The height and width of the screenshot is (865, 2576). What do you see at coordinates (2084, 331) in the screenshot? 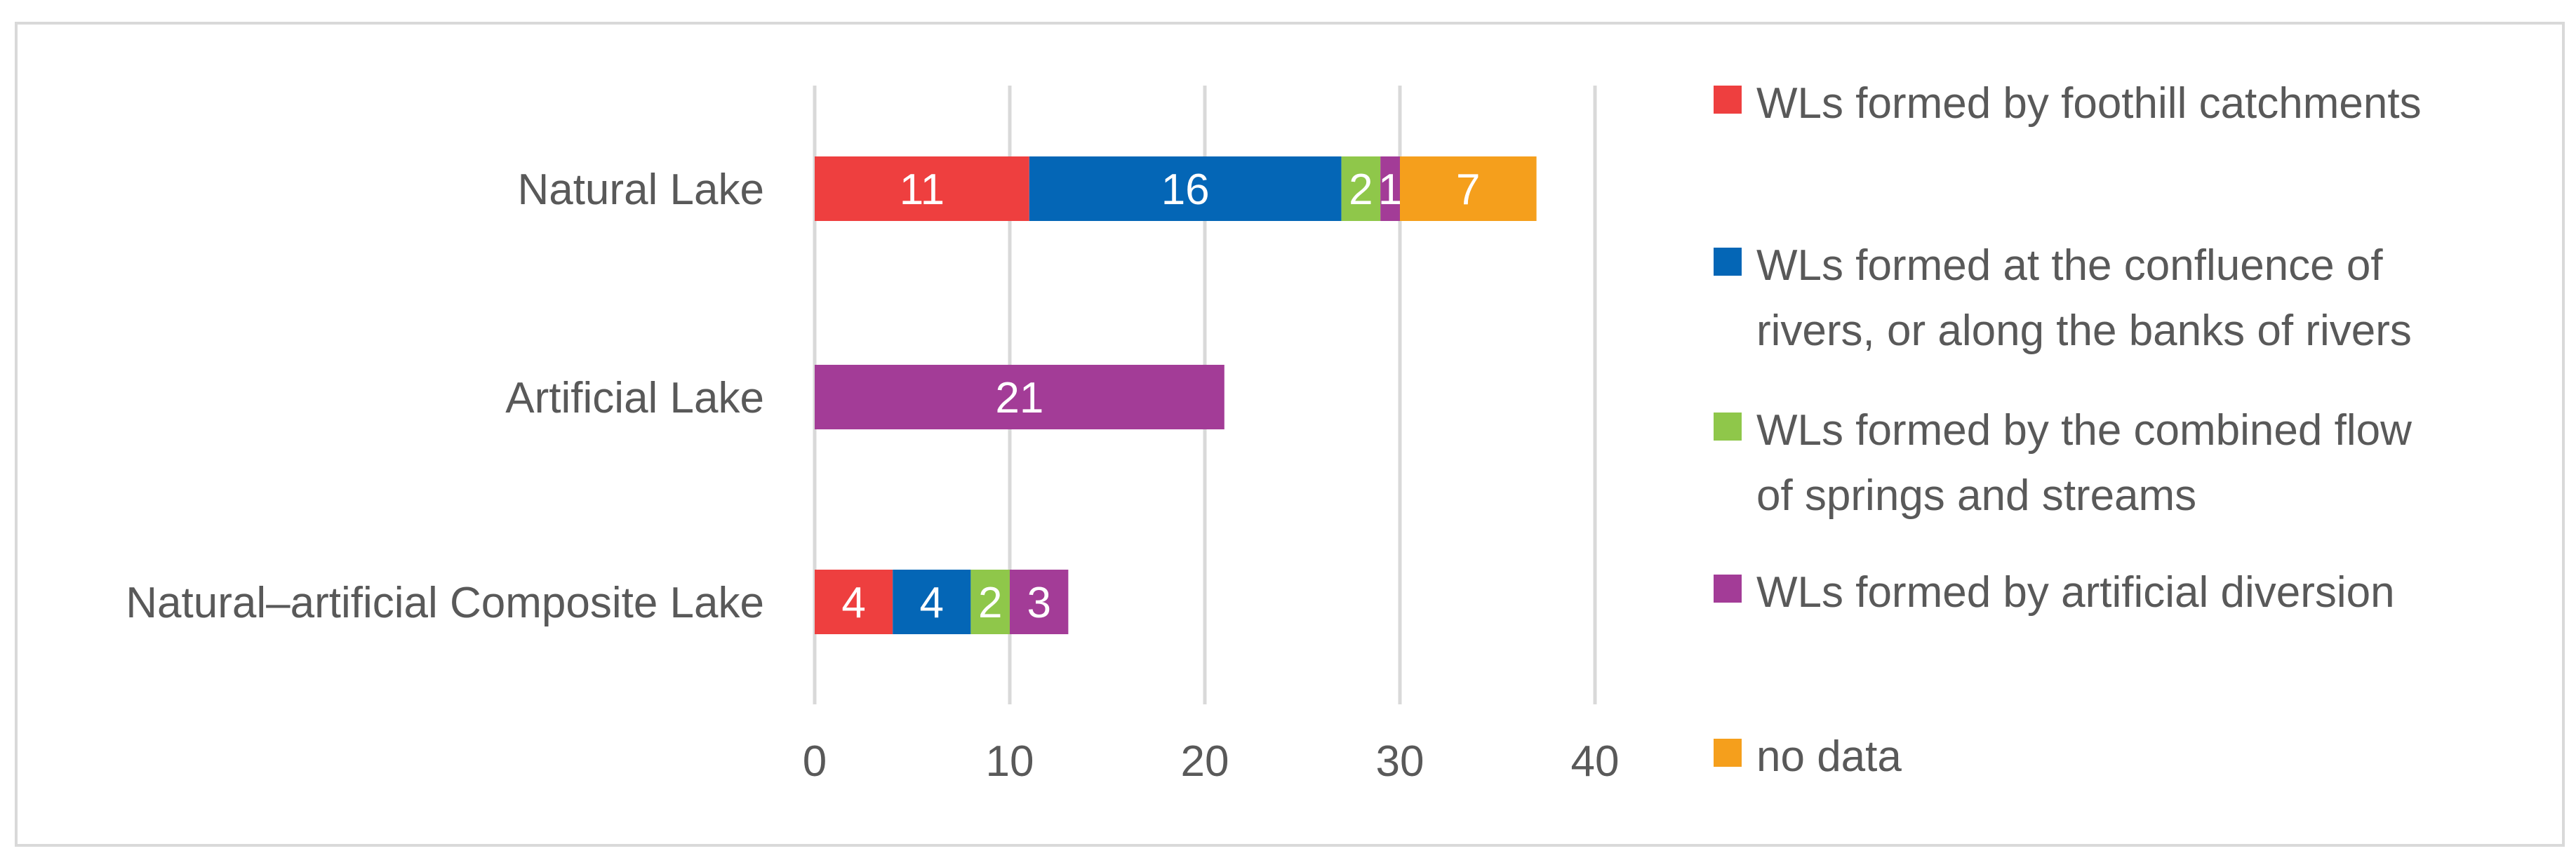
I see `legend-label: rivers, or along the banks of rivers` at bounding box center [2084, 331].